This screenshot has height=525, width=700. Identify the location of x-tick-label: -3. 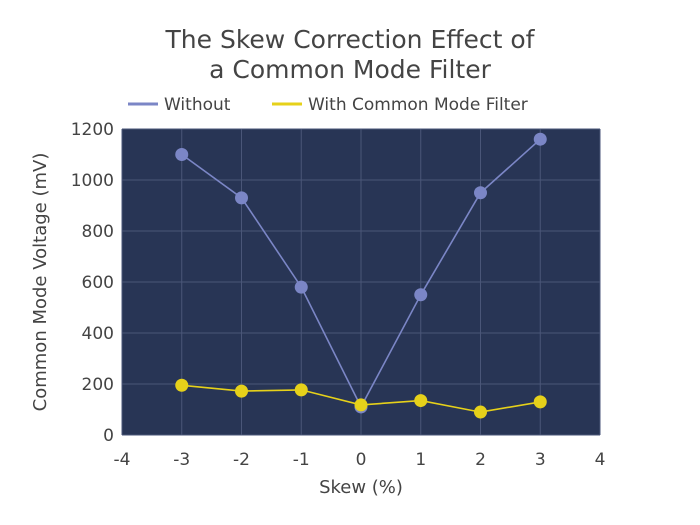
(181, 460).